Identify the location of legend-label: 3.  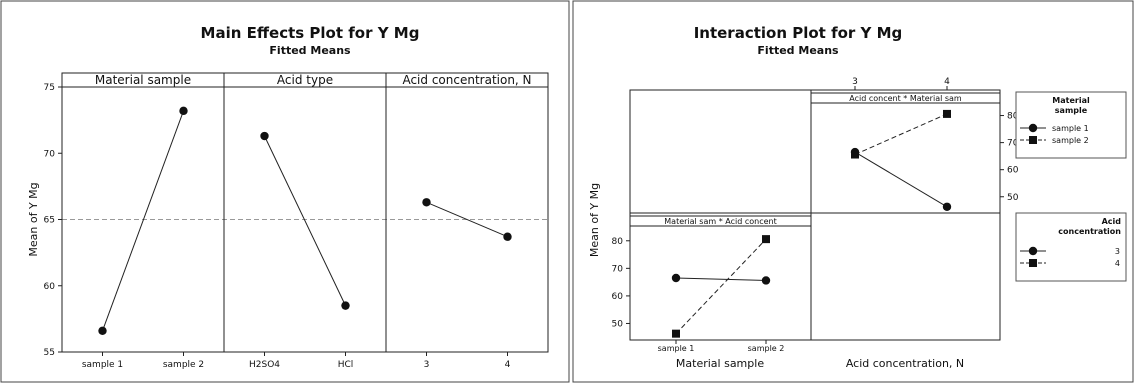
(1117, 251).